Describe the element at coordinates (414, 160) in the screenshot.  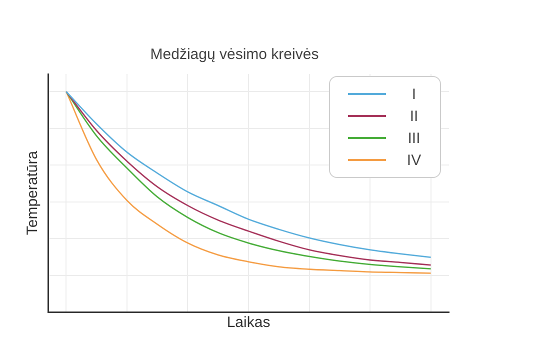
I see `legend-label: IV` at that location.